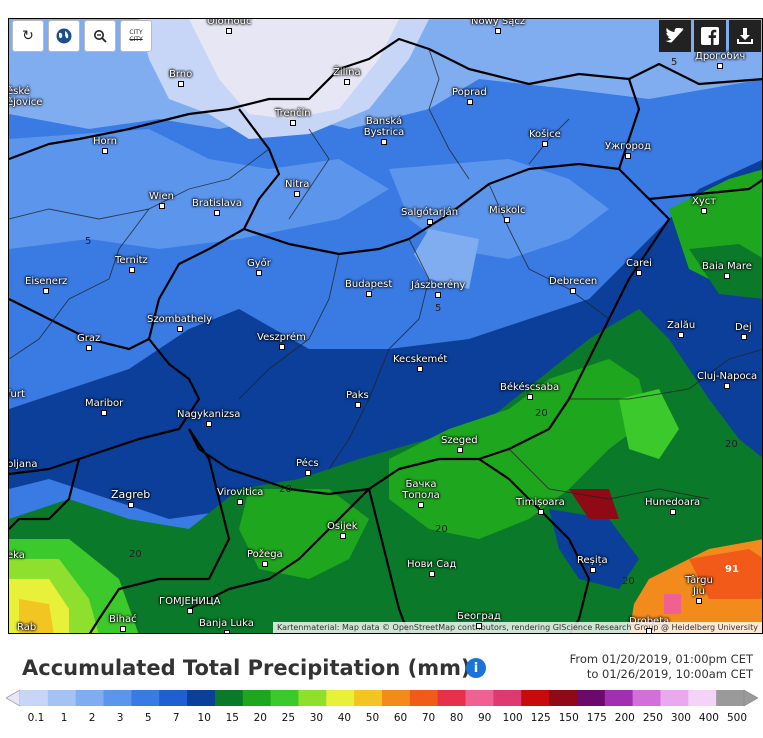 The width and height of the screenshot is (763, 738). I want to click on download-button, so click(745, 36).